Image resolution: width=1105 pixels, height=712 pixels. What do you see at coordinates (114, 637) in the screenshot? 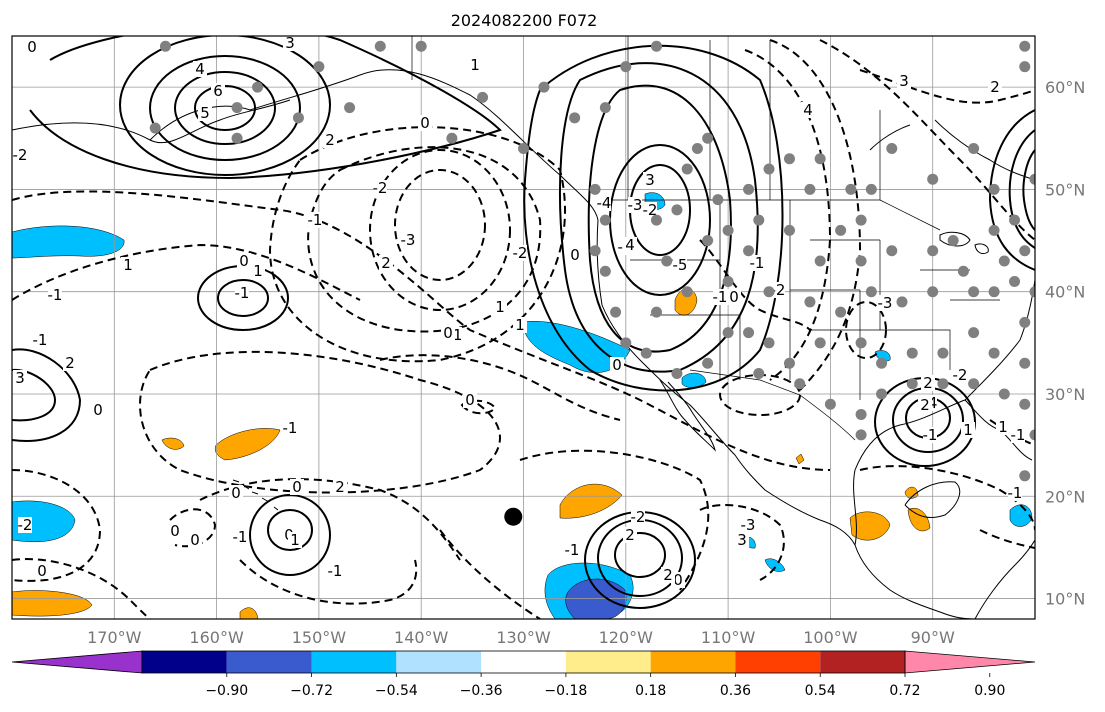
I see `lon-tick-label: 170°W` at bounding box center [114, 637].